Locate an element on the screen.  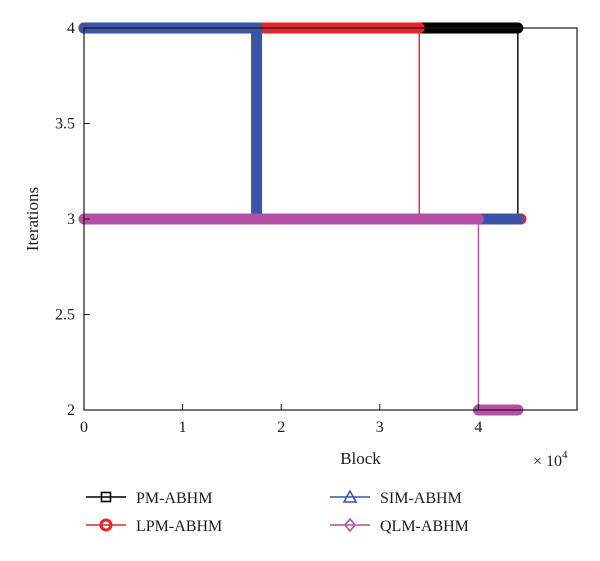
x-tick-label: 2 is located at coordinates (281, 427).